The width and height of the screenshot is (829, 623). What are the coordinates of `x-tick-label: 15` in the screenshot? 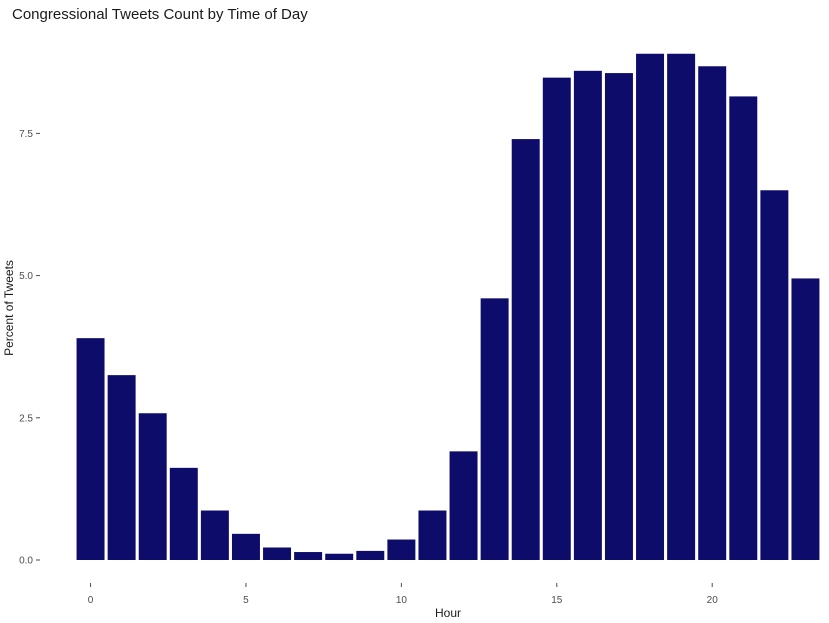 It's located at (557, 600).